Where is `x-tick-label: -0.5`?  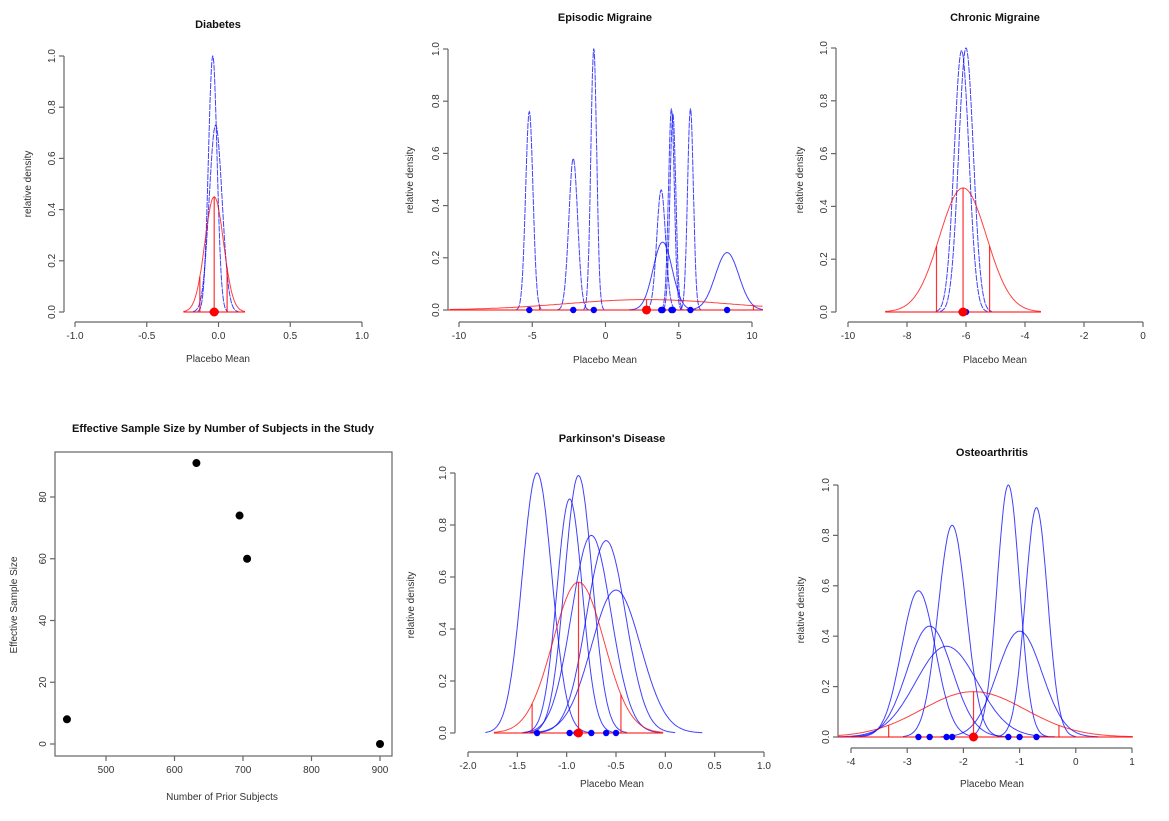
x-tick-label: -0.5 is located at coordinates (616, 766).